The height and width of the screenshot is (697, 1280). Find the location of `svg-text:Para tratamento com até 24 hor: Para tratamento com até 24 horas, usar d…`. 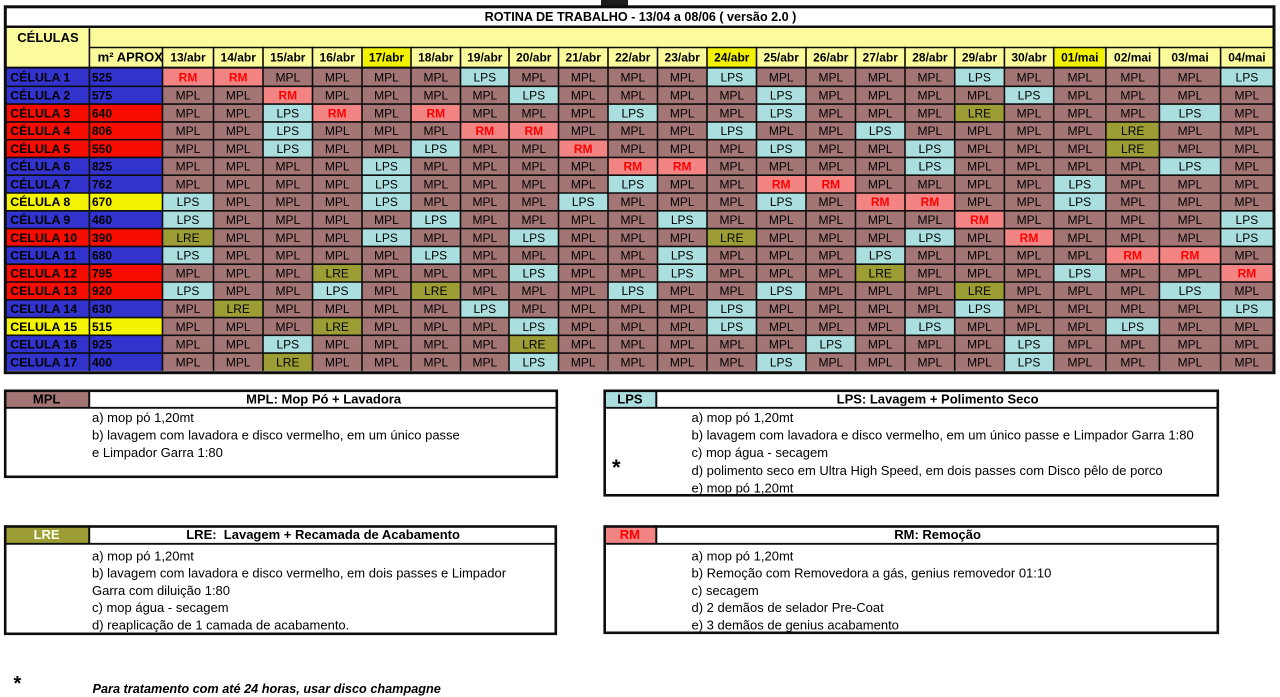

svg-text:Para tratamento com até 24 hor: Para tratamento com até 24 horas, usar d… is located at coordinates (267, 689).